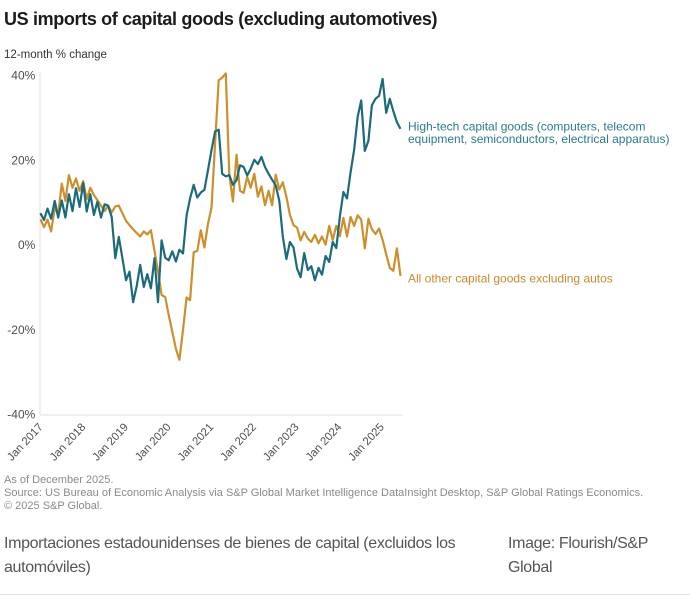  What do you see at coordinates (23, 76) in the screenshot?
I see `svg-text: 40%` at bounding box center [23, 76].